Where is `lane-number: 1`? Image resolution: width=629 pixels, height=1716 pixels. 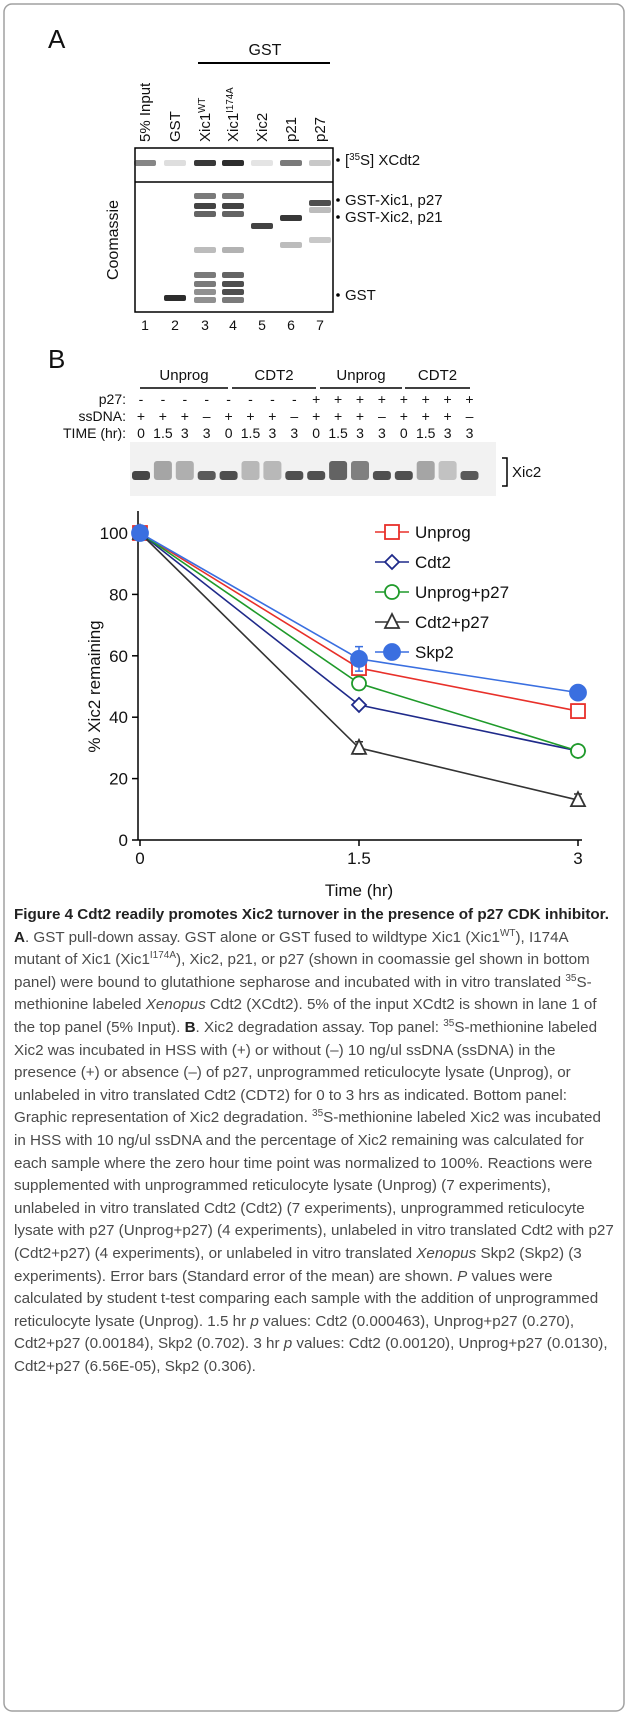
lane-number: 1 is located at coordinates (145, 325).